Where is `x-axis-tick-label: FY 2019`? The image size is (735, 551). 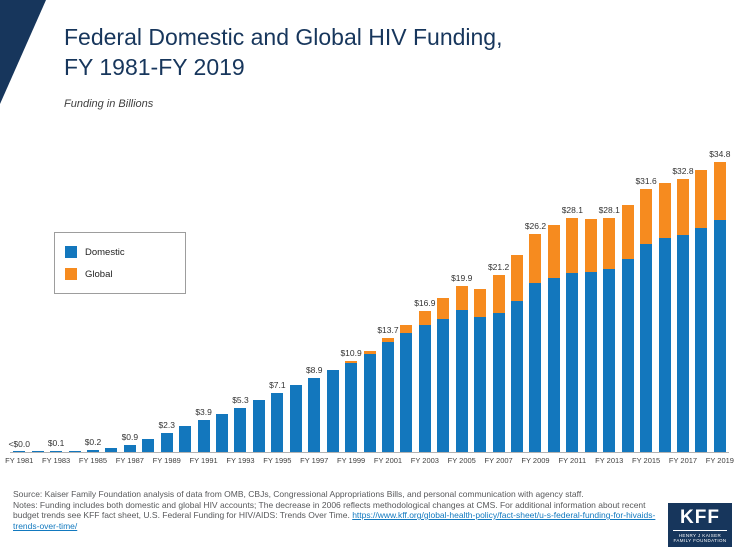 x-axis-tick-label: FY 2019 is located at coordinates (719, 460).